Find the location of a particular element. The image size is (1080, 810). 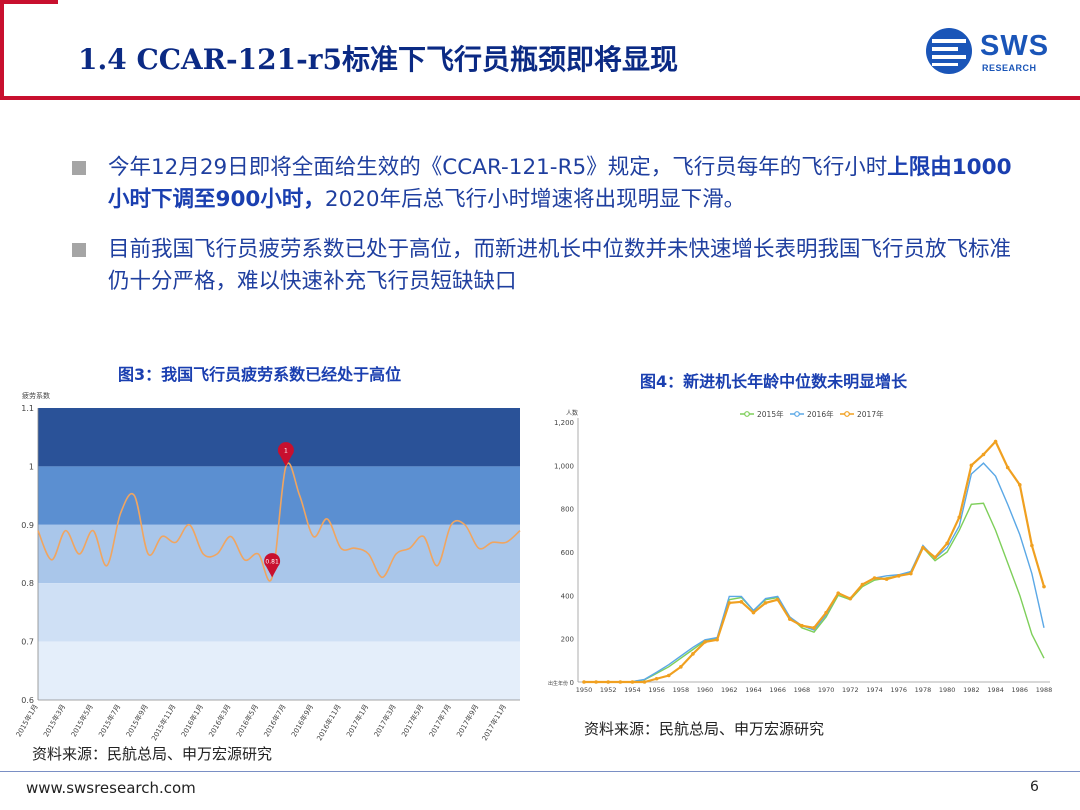

x-tick-label: 1966 is located at coordinates (777, 690).